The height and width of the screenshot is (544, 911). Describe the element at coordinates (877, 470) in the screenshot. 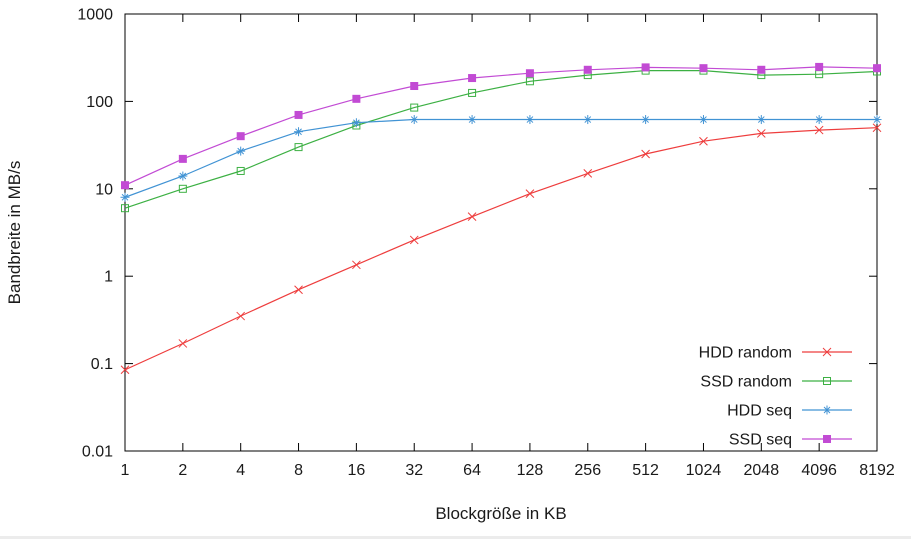

I see `x-tick-label: 8192` at that location.